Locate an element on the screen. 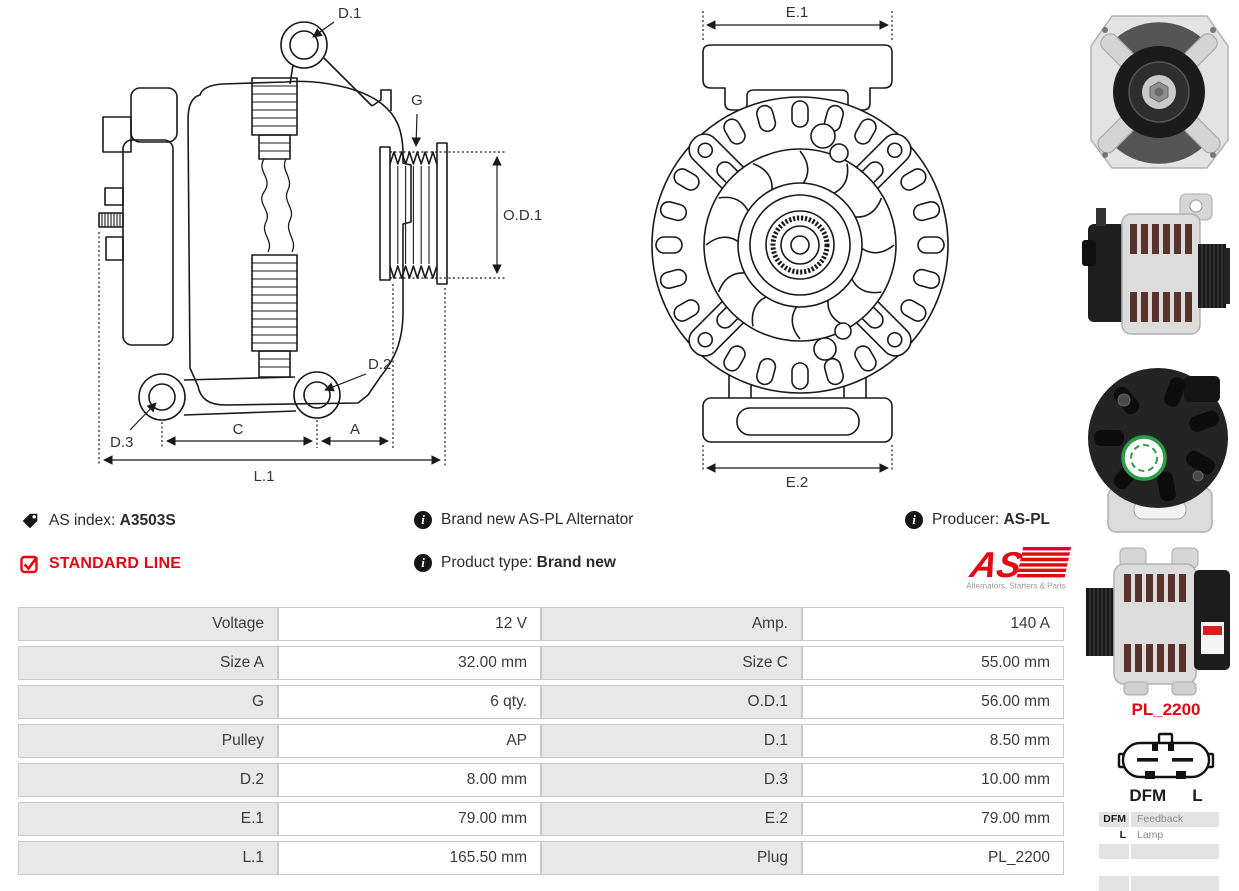 This screenshot has width=1239, height=891. table-row: D.2 8.00 mm D.3 10.00 mm is located at coordinates (541, 780).